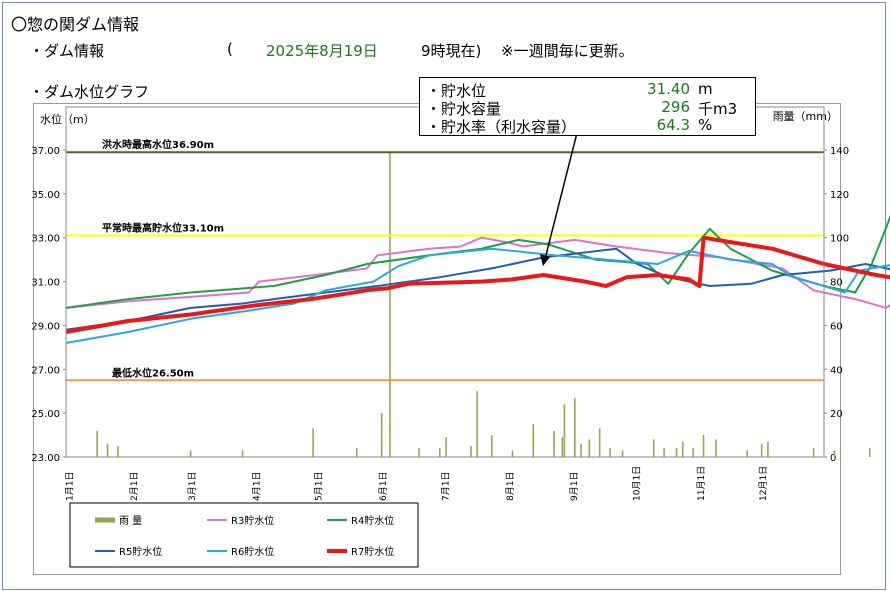 This screenshot has width=890, height=594. What do you see at coordinates (89, 92) in the screenshot?
I see `graph-label: ・ダム水位グラフ` at bounding box center [89, 92].